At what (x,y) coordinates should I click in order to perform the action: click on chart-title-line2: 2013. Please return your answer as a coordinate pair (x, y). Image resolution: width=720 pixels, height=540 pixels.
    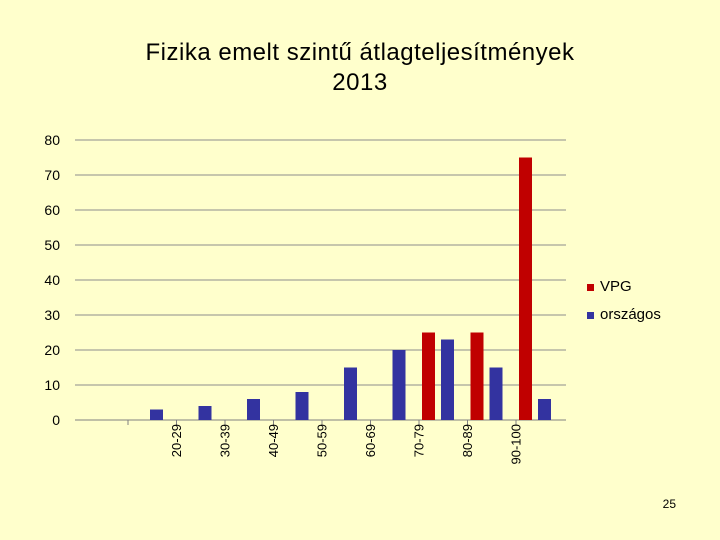
    Looking at the image, I should click on (360, 82).